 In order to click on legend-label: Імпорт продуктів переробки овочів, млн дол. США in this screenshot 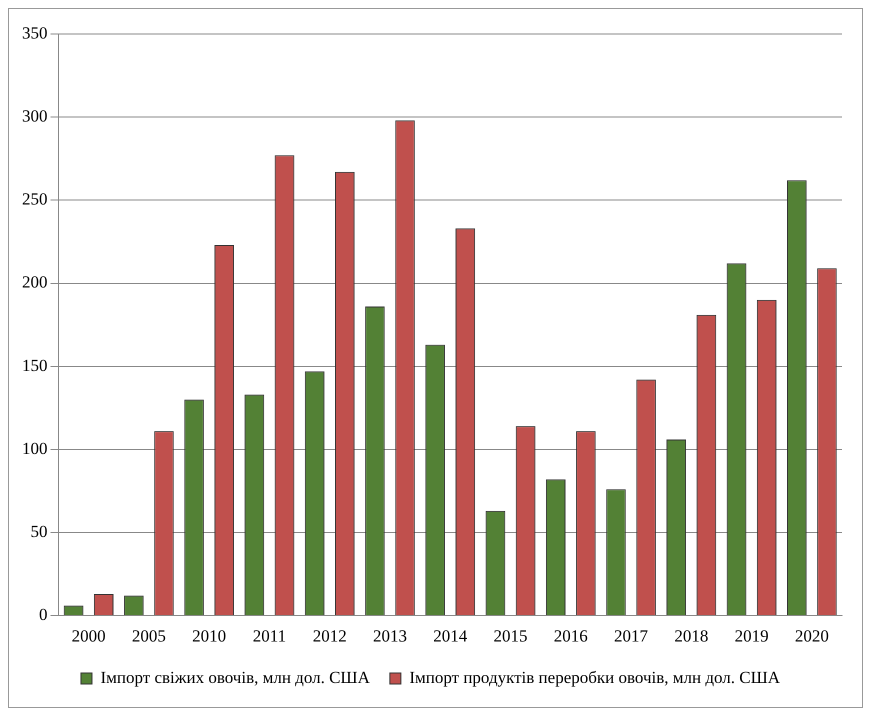, I will do `click(595, 677)`.